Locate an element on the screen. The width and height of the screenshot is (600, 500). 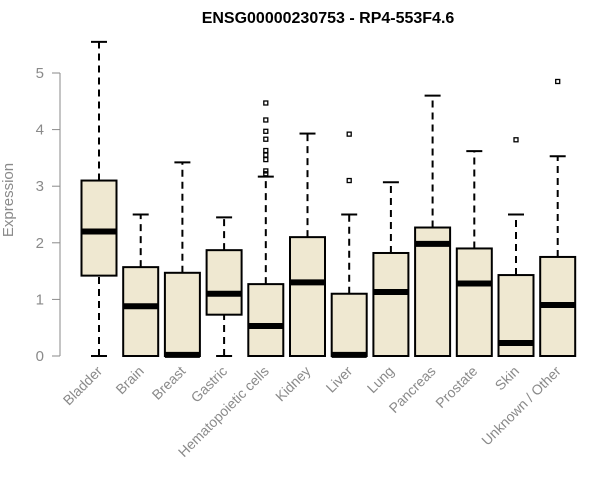
x-tick-label: Lung is located at coordinates (380, 379).